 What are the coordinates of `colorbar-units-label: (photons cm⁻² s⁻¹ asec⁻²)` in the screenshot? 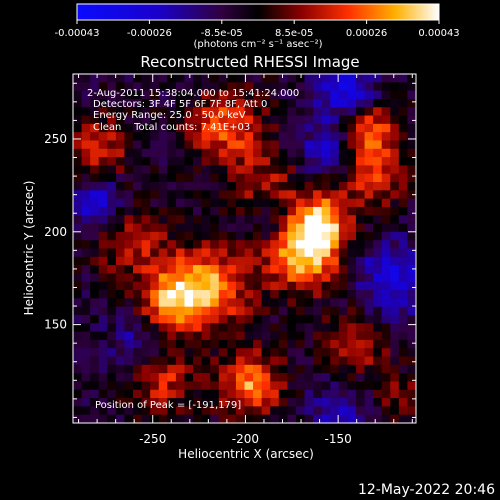 It's located at (257, 44).